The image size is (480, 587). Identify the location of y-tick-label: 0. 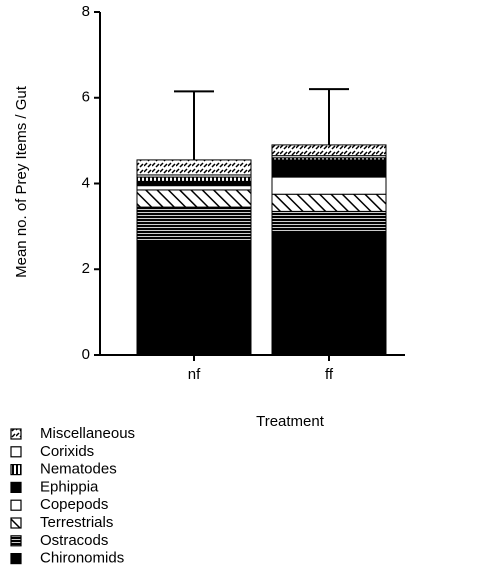
(86, 354).